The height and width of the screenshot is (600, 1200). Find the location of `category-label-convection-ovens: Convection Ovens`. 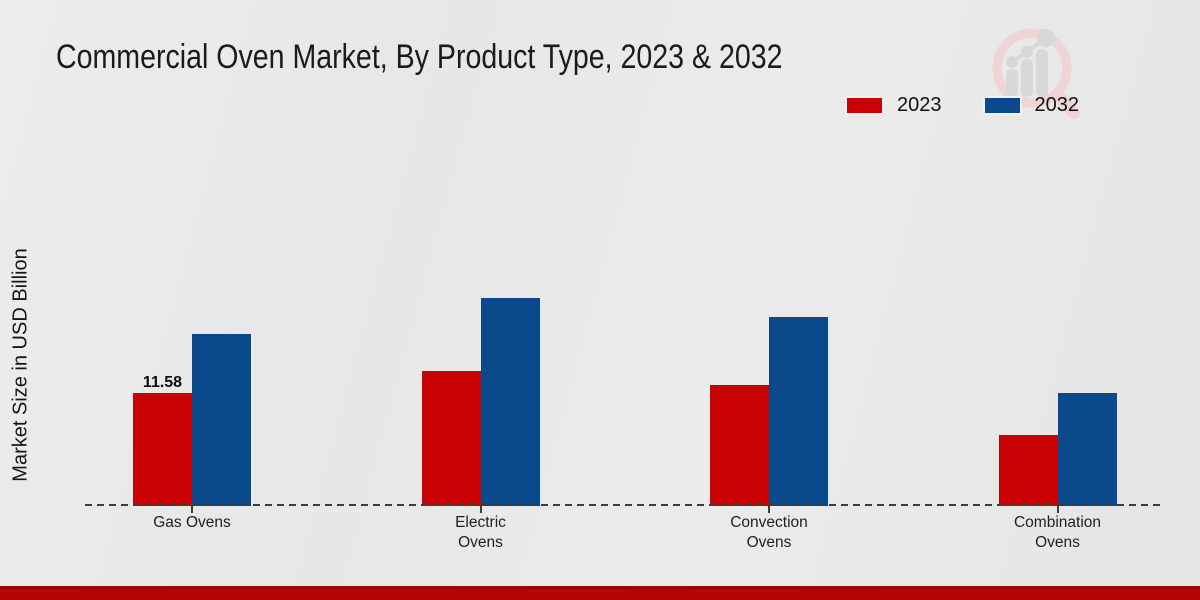

category-label-convection-ovens: Convection Ovens is located at coordinates (769, 532).